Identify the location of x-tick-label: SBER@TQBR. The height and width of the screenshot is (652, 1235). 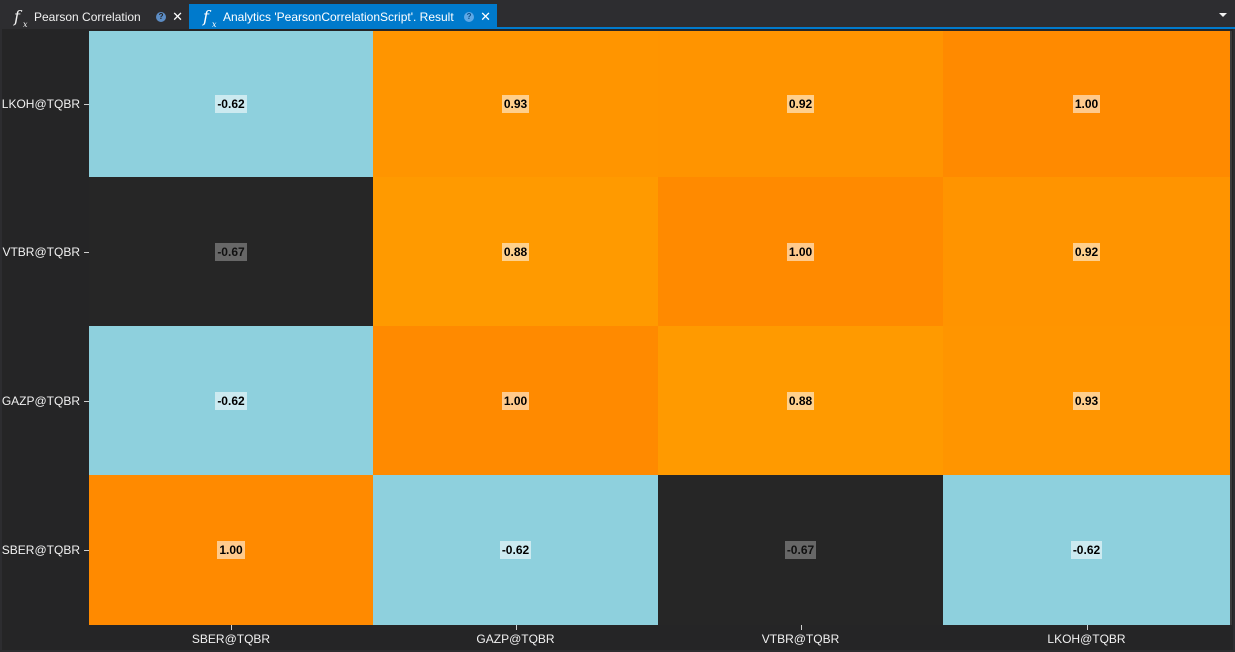
(231, 639).